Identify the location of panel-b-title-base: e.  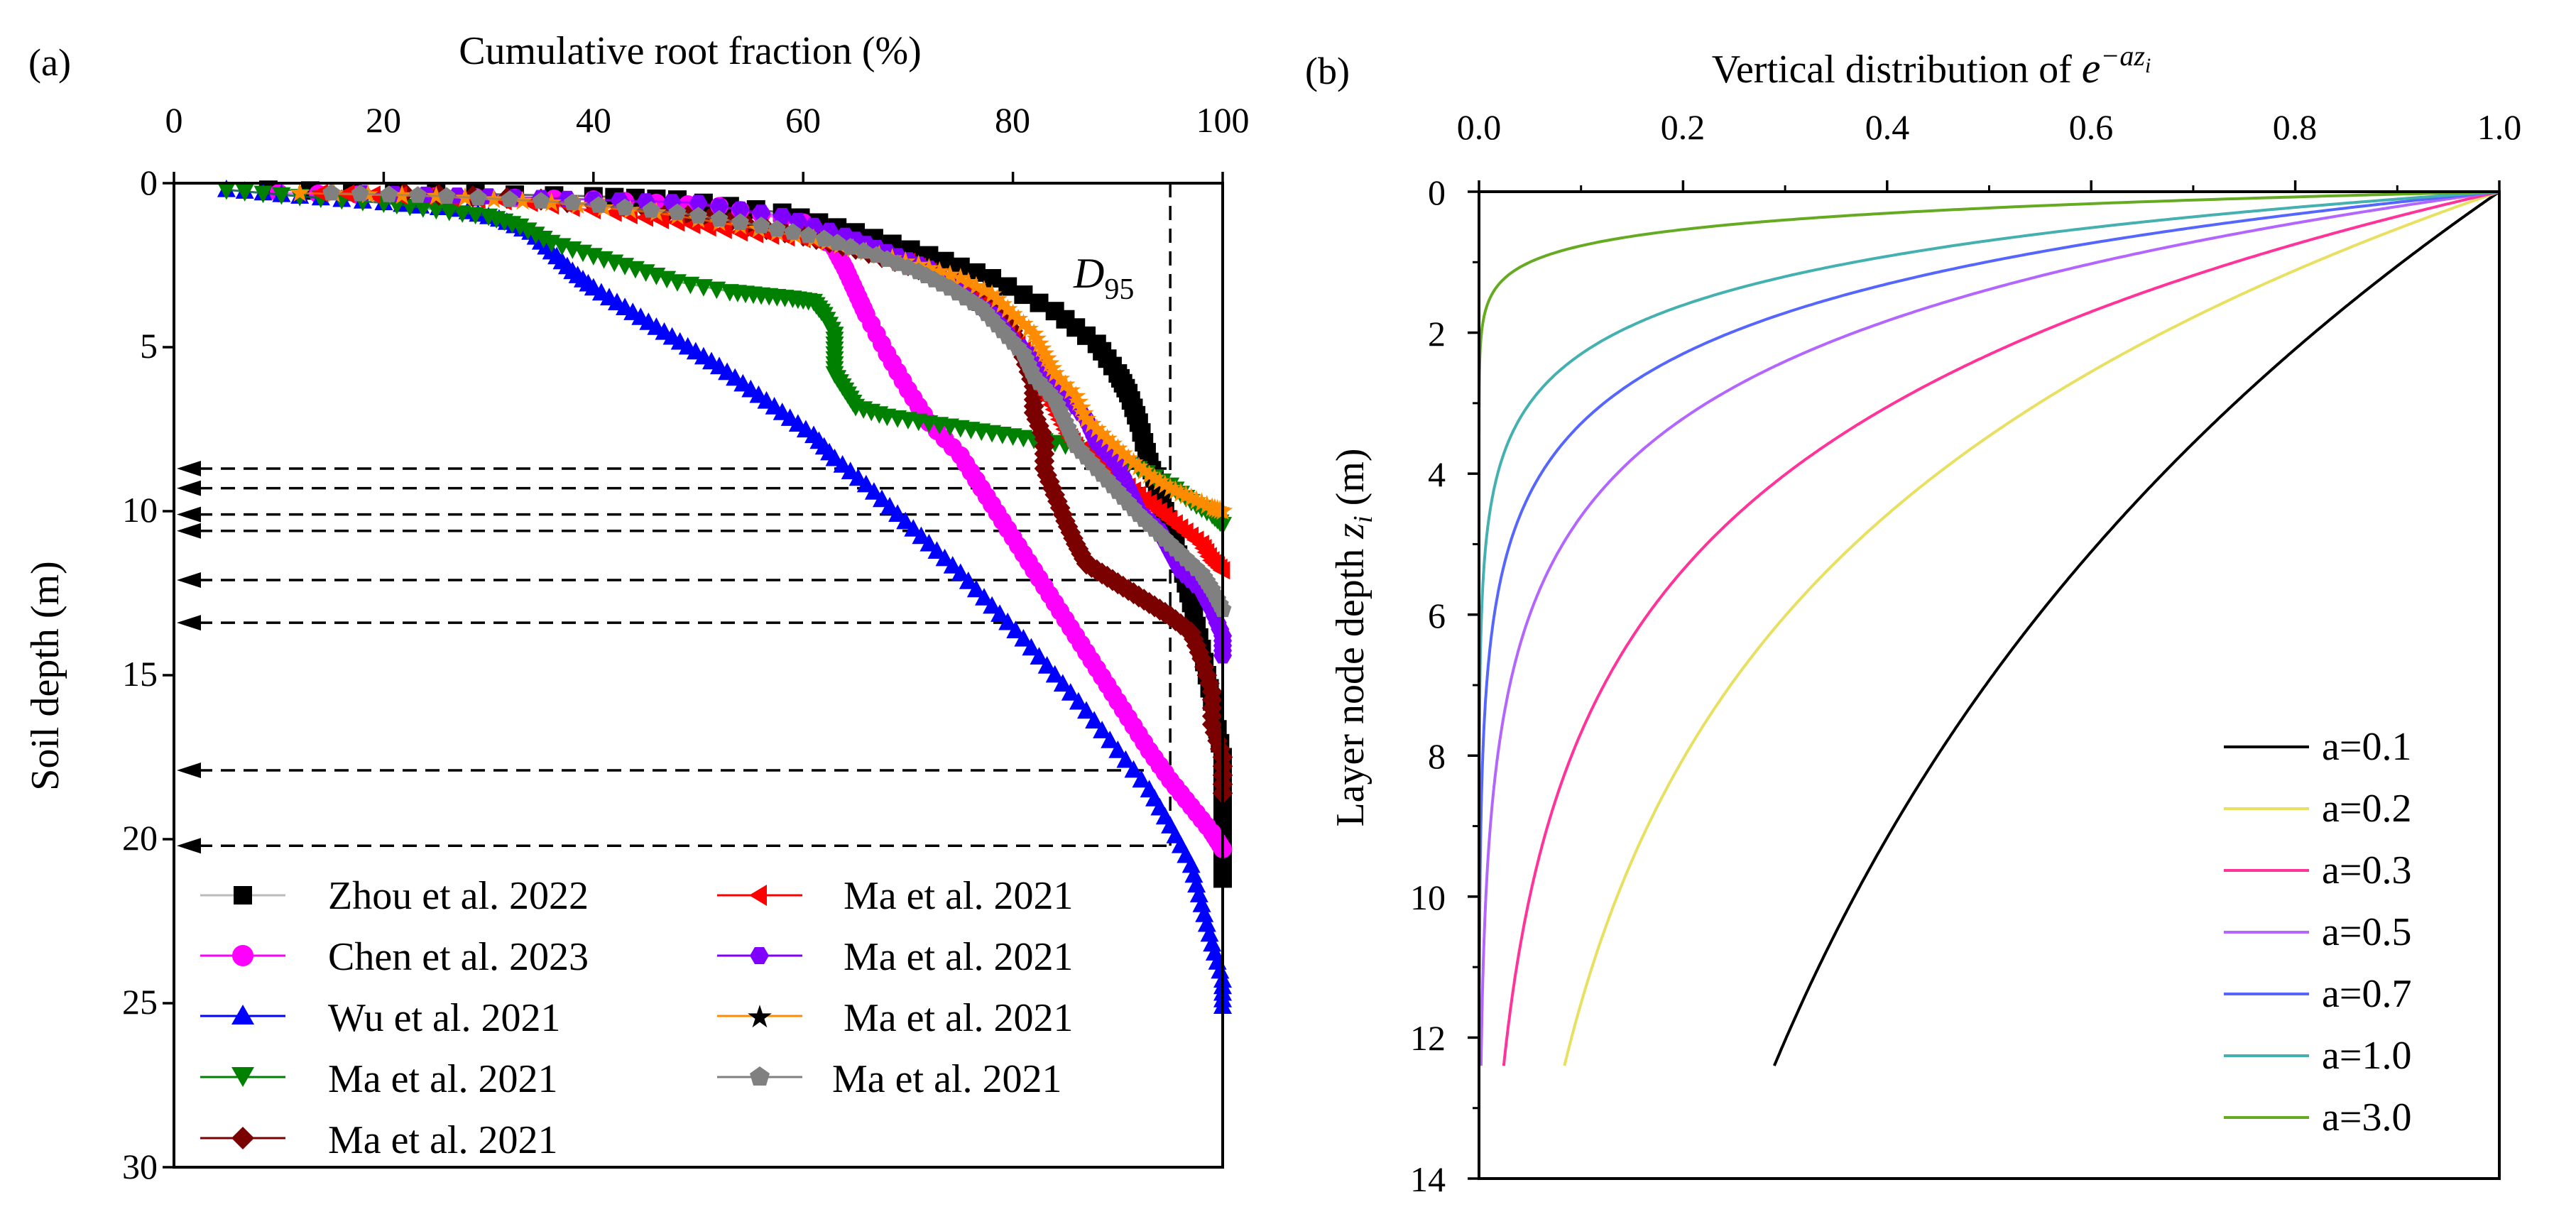
(2091, 69).